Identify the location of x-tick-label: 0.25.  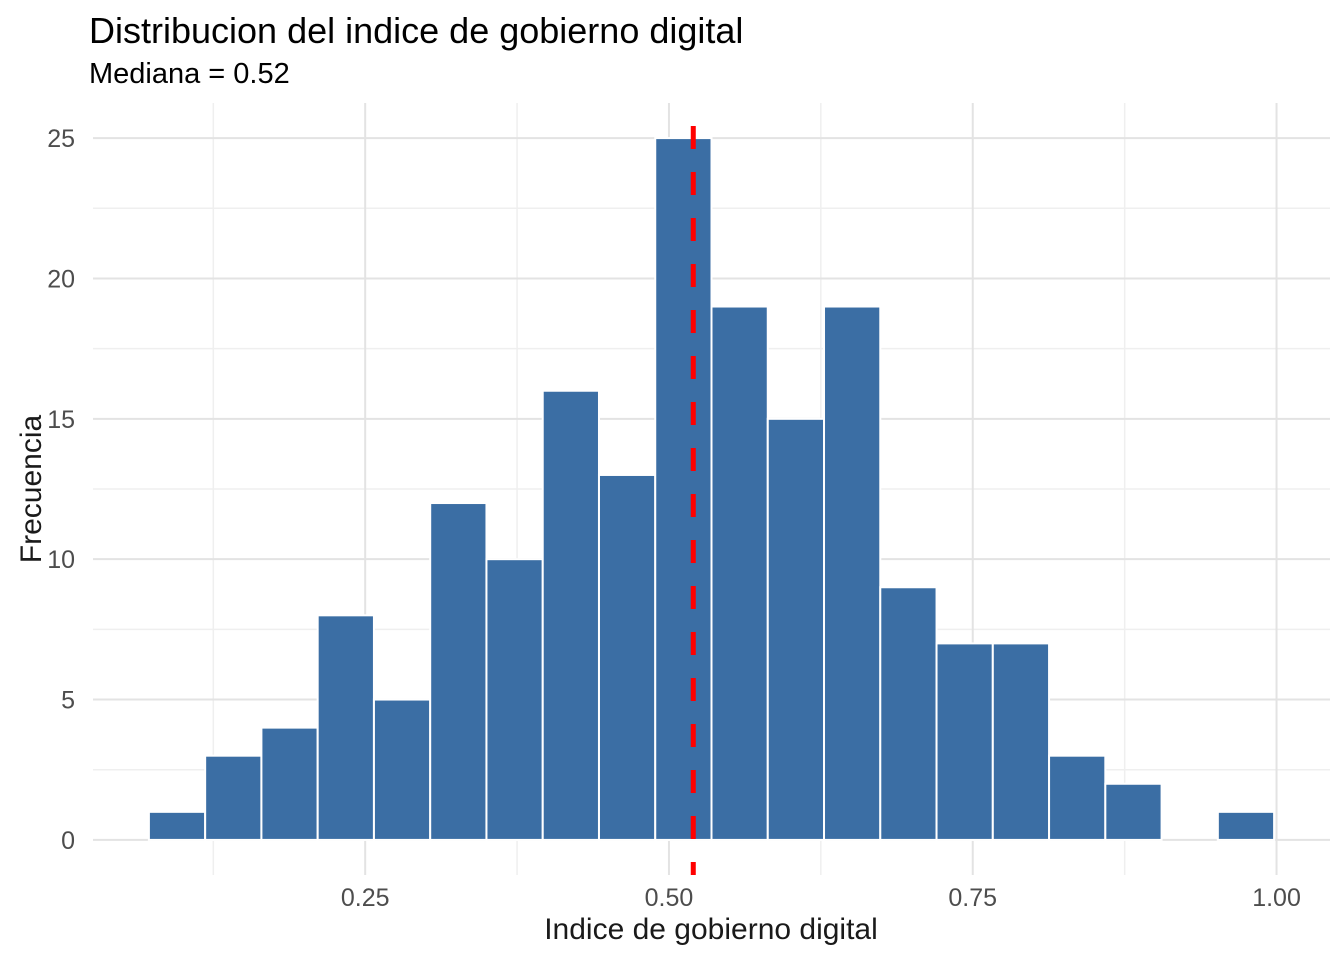
(365, 898).